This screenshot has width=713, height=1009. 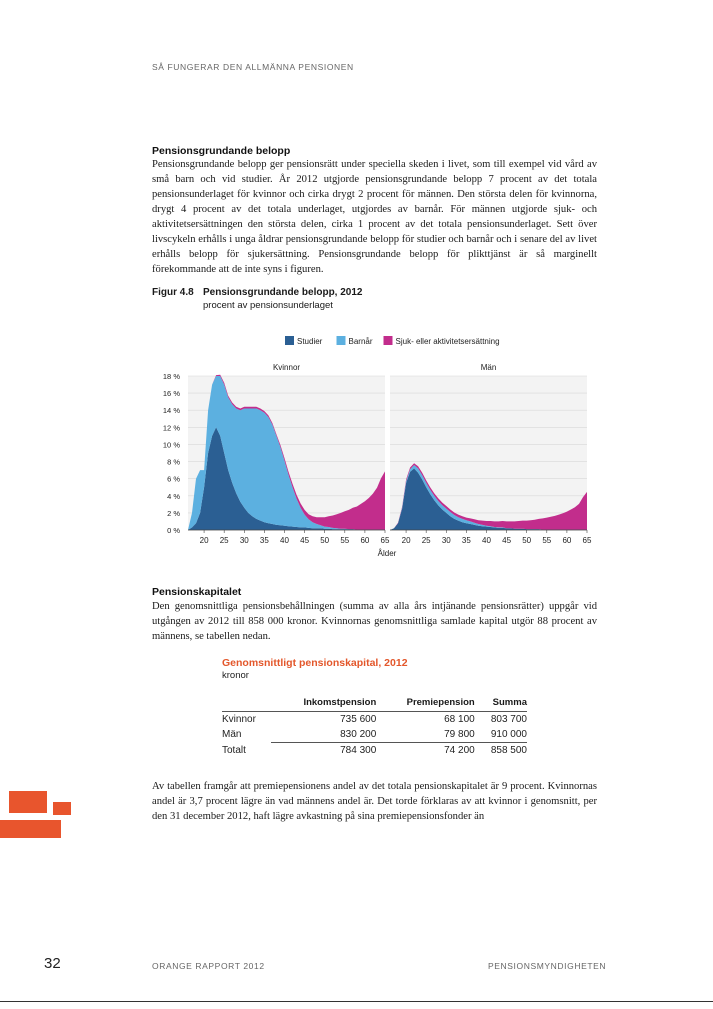 I want to click on legend-label-2: Sjuk- eller aktivitetsersättning, so click(x=448, y=341).